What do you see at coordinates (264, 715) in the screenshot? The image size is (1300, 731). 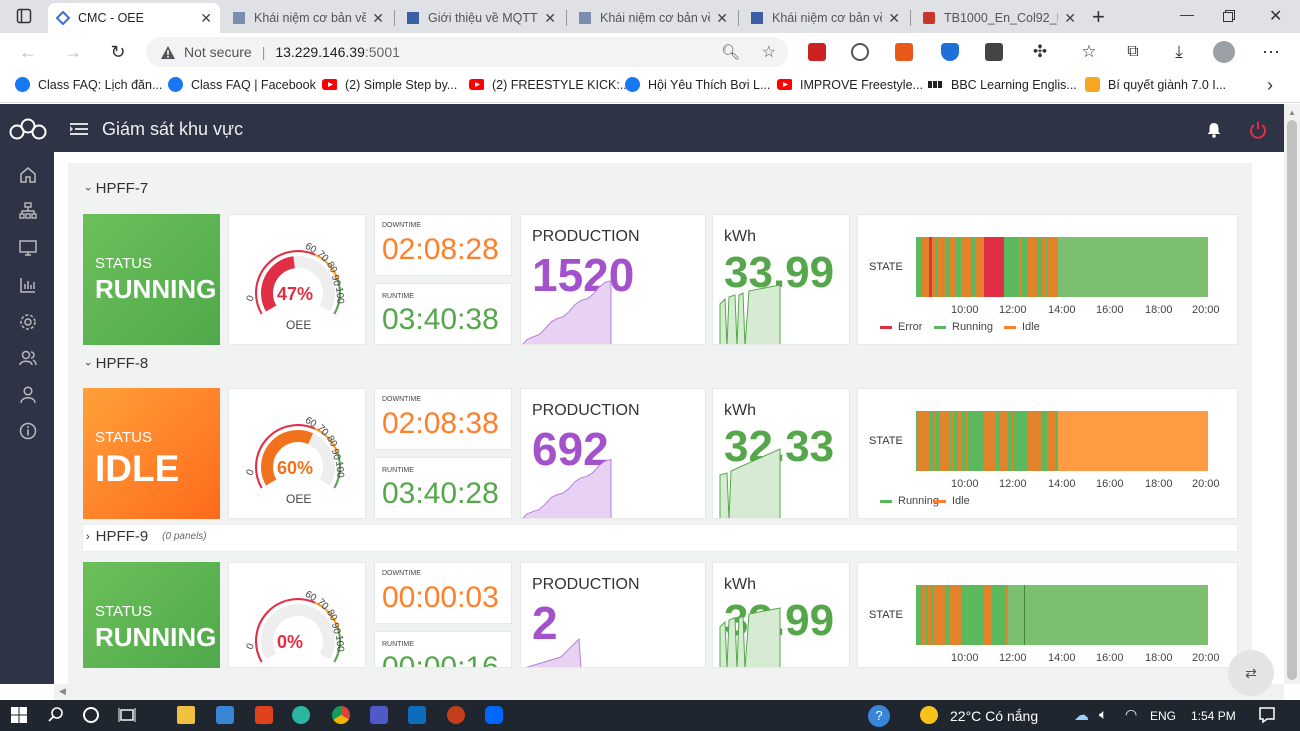 I see `office-icon` at bounding box center [264, 715].